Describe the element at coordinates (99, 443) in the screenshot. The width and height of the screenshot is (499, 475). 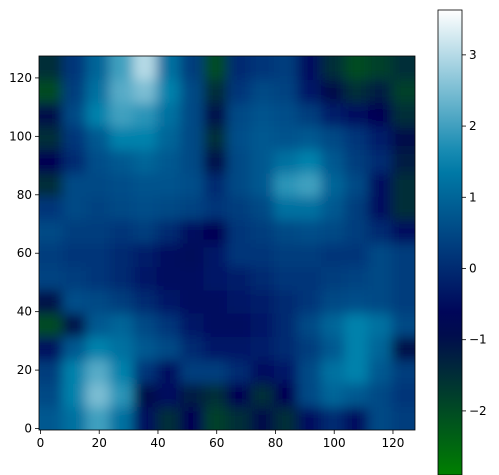
I see `x-tick-label: 20` at that location.